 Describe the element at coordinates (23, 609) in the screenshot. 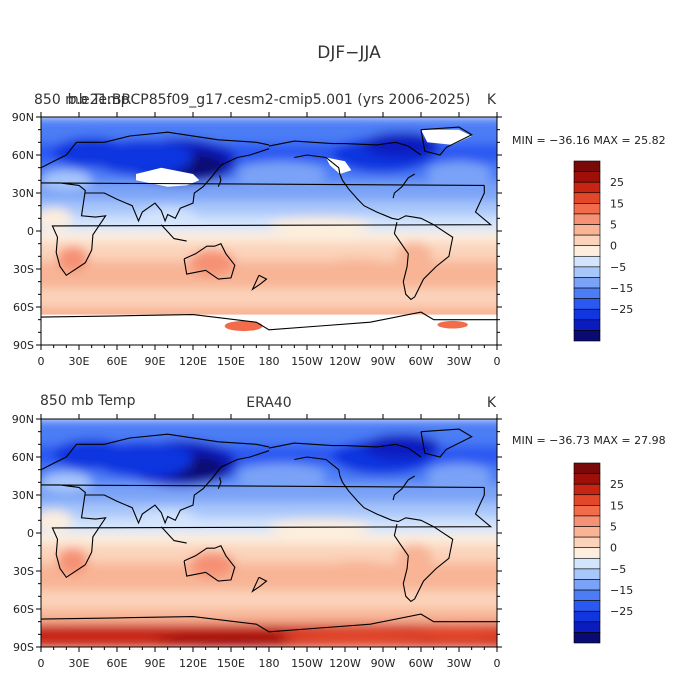

I see `y-tick-label: 60S` at that location.